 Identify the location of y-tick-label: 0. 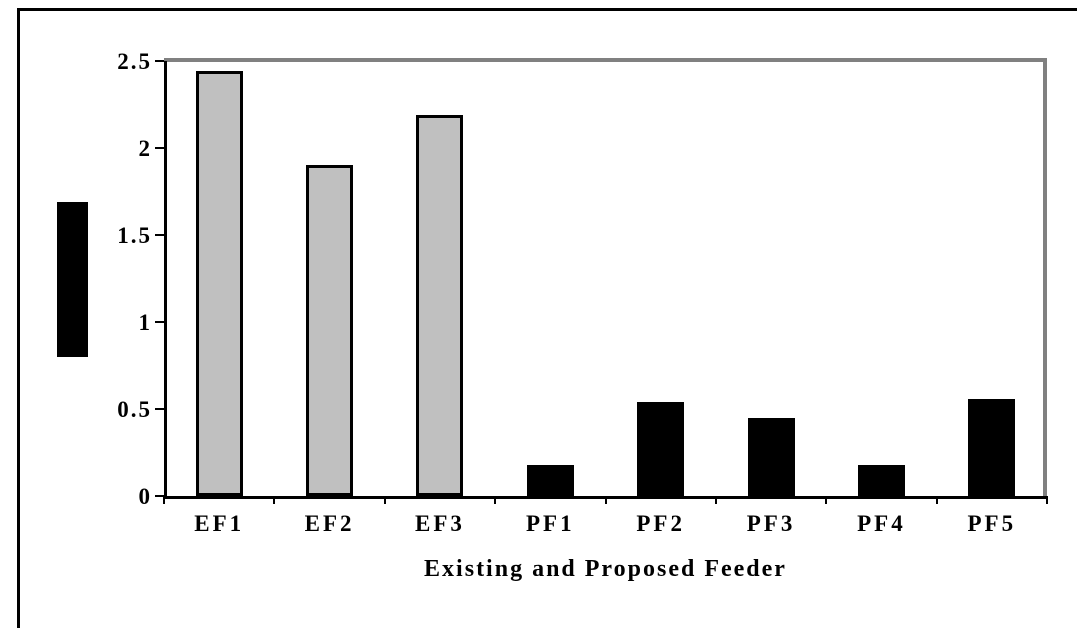
(145, 496).